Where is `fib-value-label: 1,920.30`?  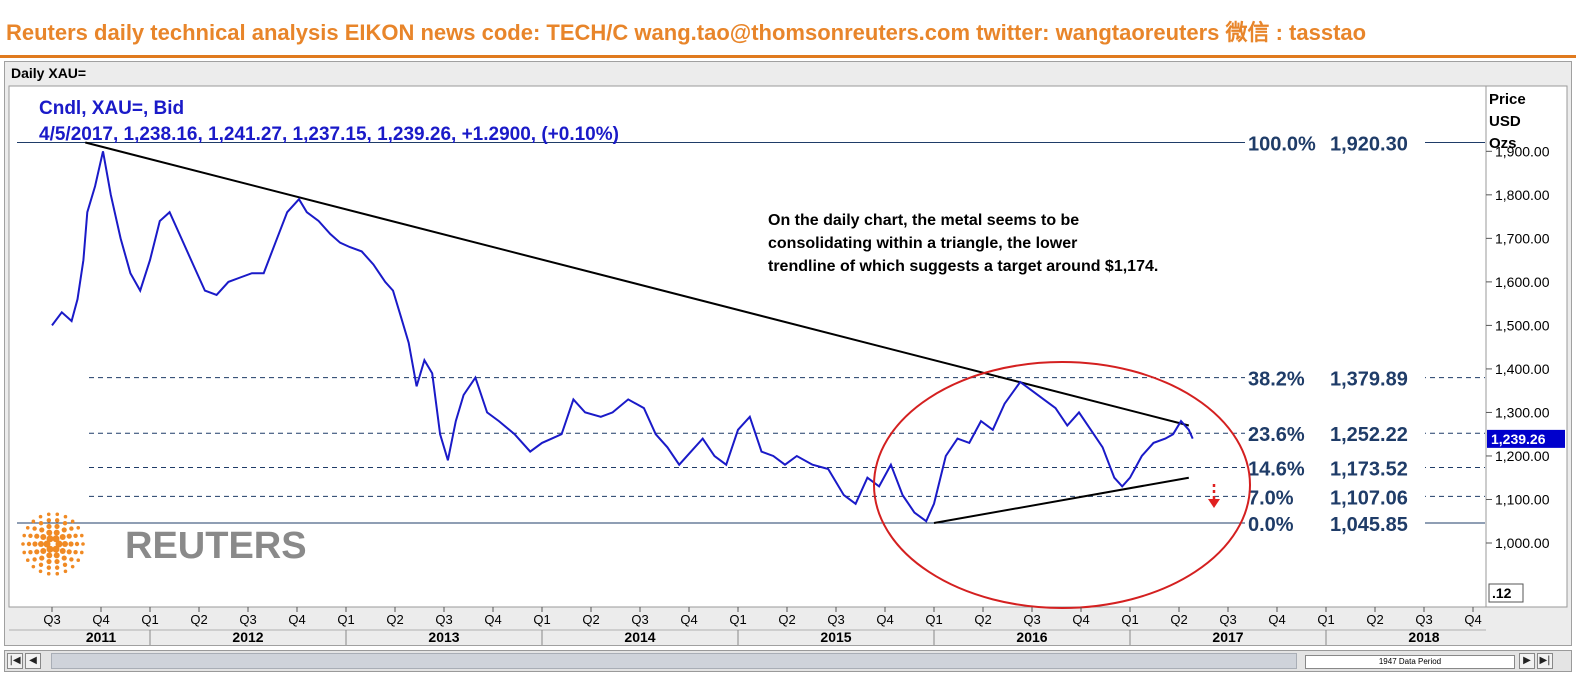 fib-value-label: 1,920.30 is located at coordinates (1369, 144).